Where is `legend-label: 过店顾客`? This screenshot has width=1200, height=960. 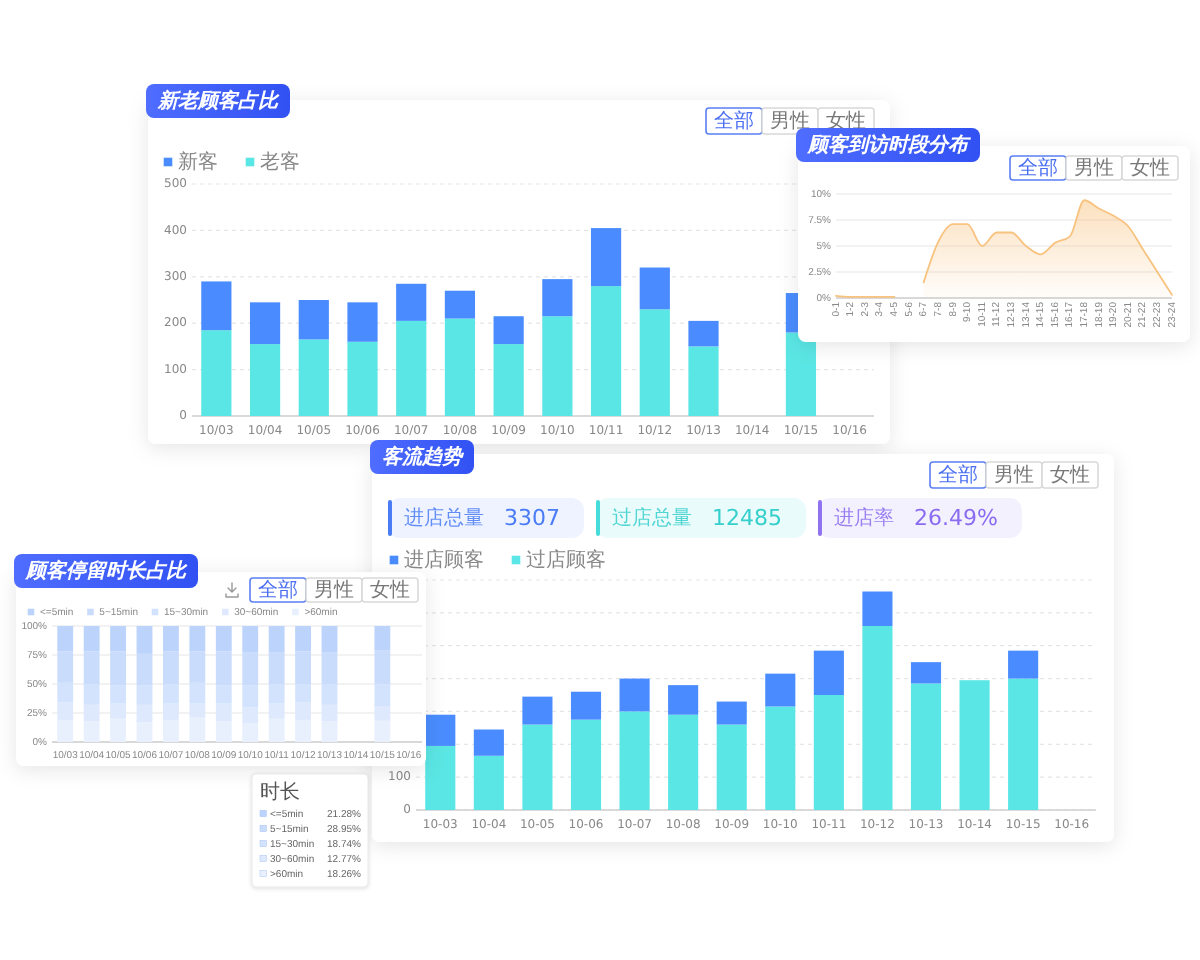 legend-label: 过店顾客 is located at coordinates (566, 560).